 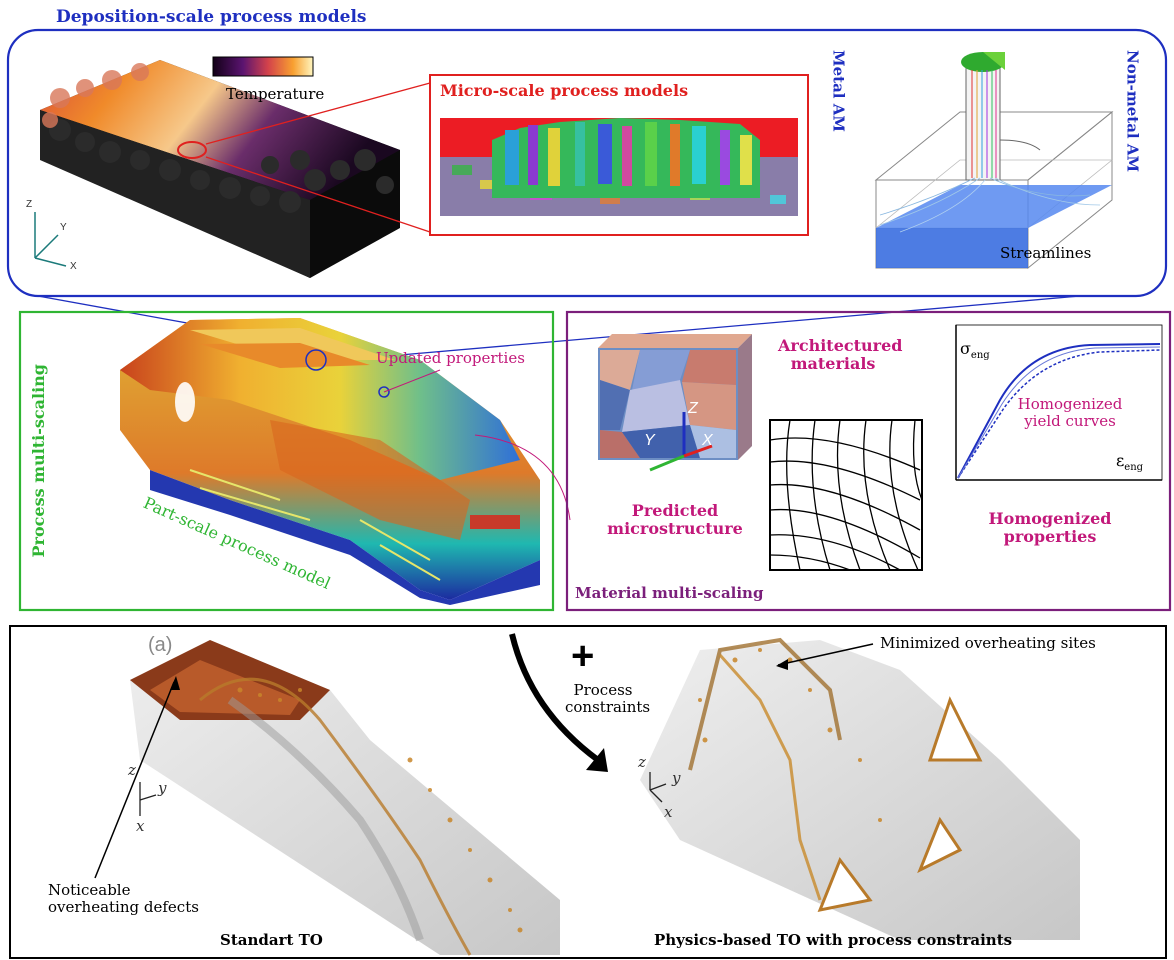 I want to click on minimized-label: Minimized overheating sites, so click(x=988, y=643).